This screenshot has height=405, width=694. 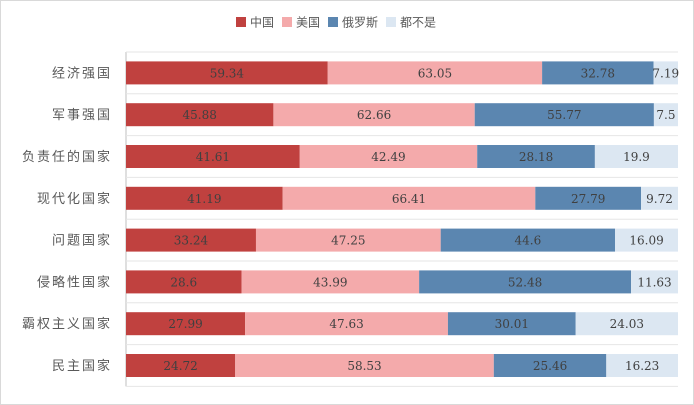 I want to click on category-label: 现代化国家, so click(x=74, y=199).